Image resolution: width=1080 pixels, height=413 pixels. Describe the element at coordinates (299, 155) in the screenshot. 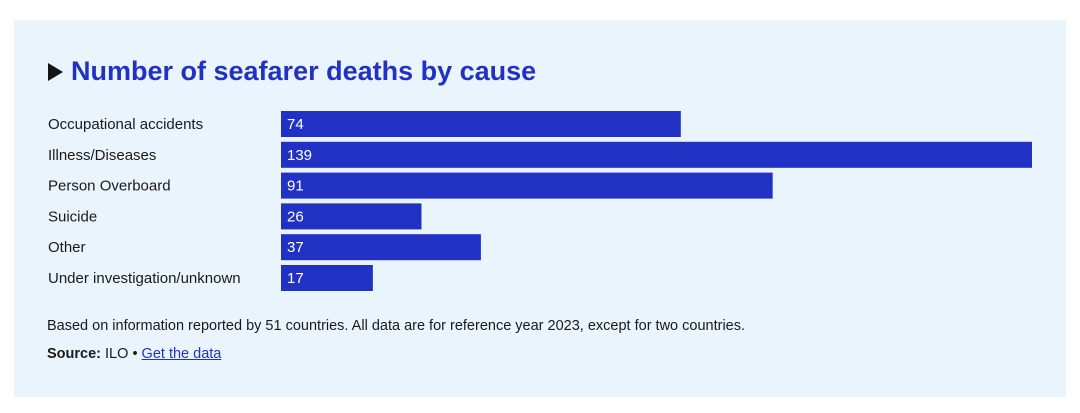

I see `bar-value-label: 139` at that location.